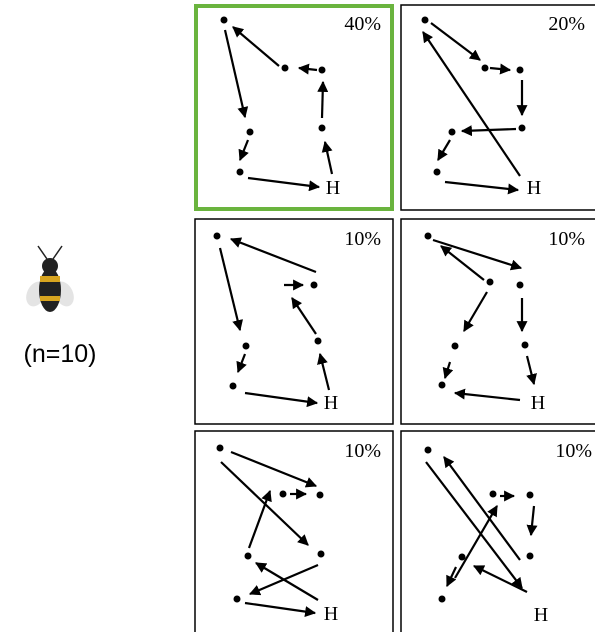 The width and height of the screenshot is (595, 632). What do you see at coordinates (60, 354) in the screenshot?
I see `sample-size: (n=10)` at bounding box center [60, 354].